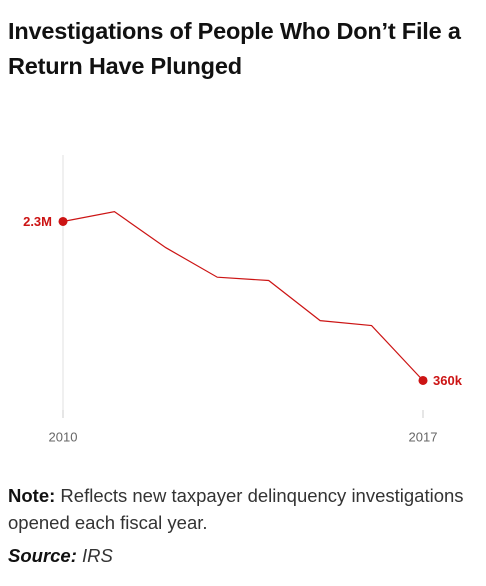 This screenshot has height=586, width=486. What do you see at coordinates (32, 495) in the screenshot?
I see `note-label: Note:` at bounding box center [32, 495].